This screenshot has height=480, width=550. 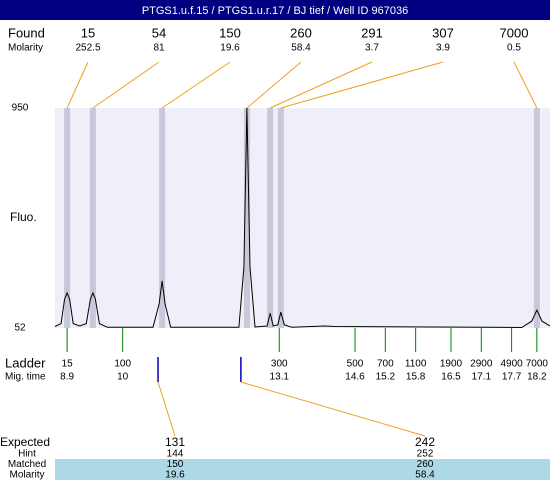 What do you see at coordinates (481, 364) in the screenshot?
I see `ladder-size: 2900` at bounding box center [481, 364].